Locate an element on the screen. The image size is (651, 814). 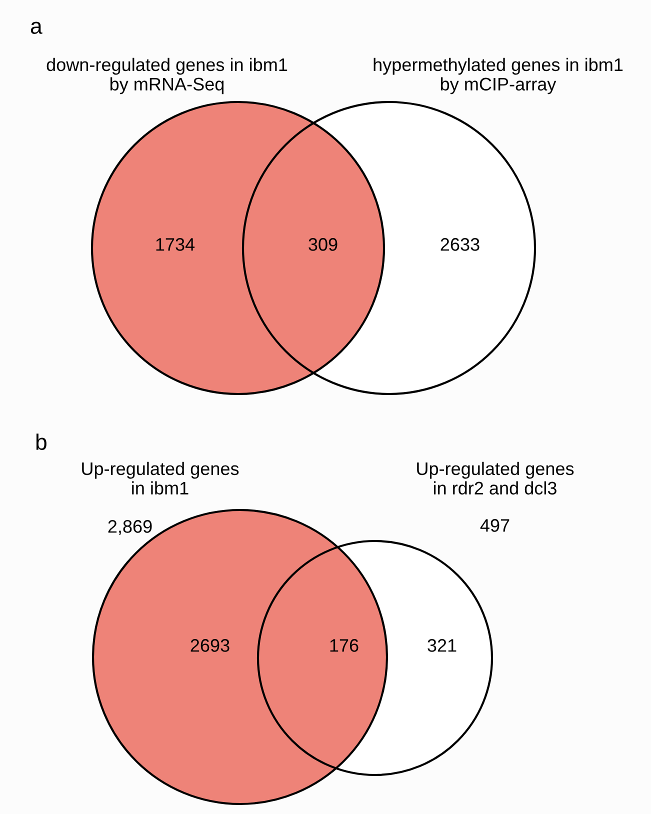
data-label: 2693 is located at coordinates (210, 645).